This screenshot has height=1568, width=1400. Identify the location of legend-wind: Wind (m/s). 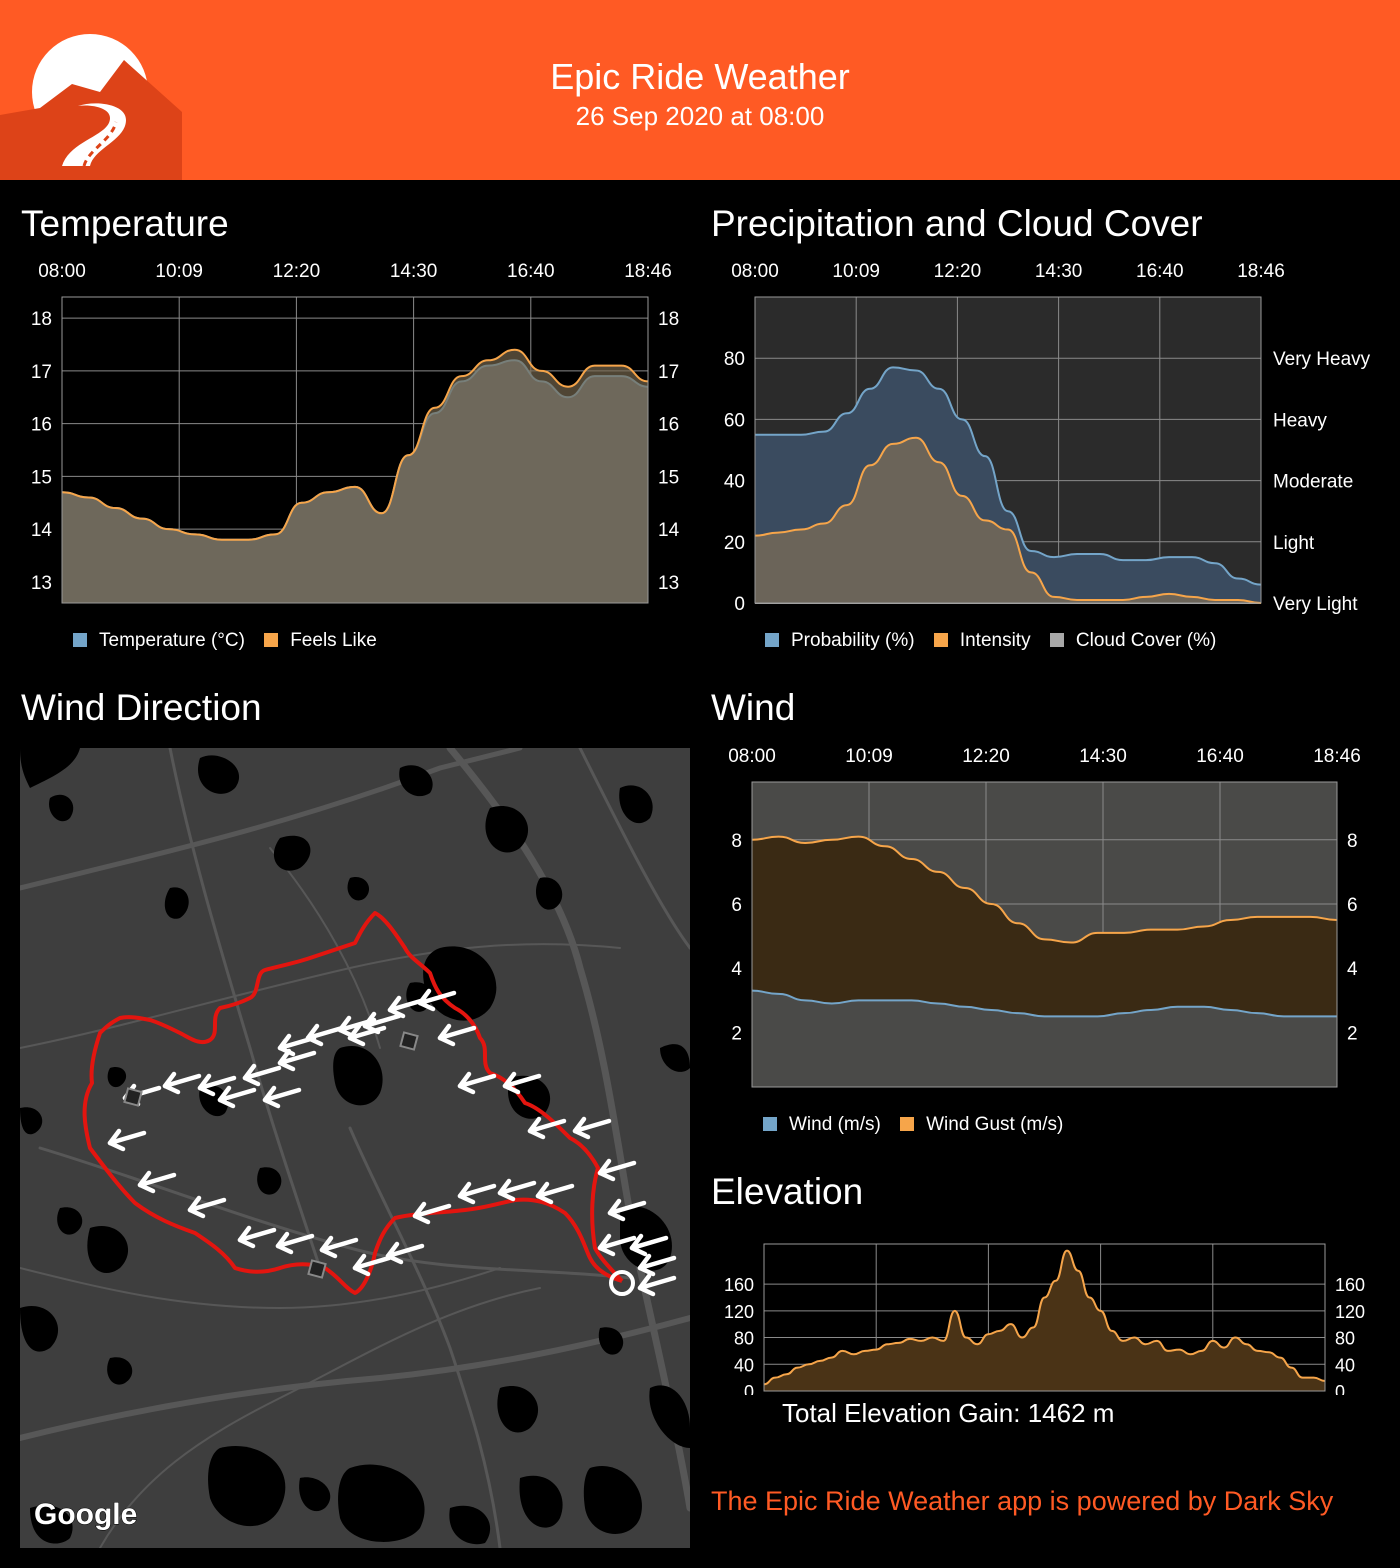
(822, 1125).